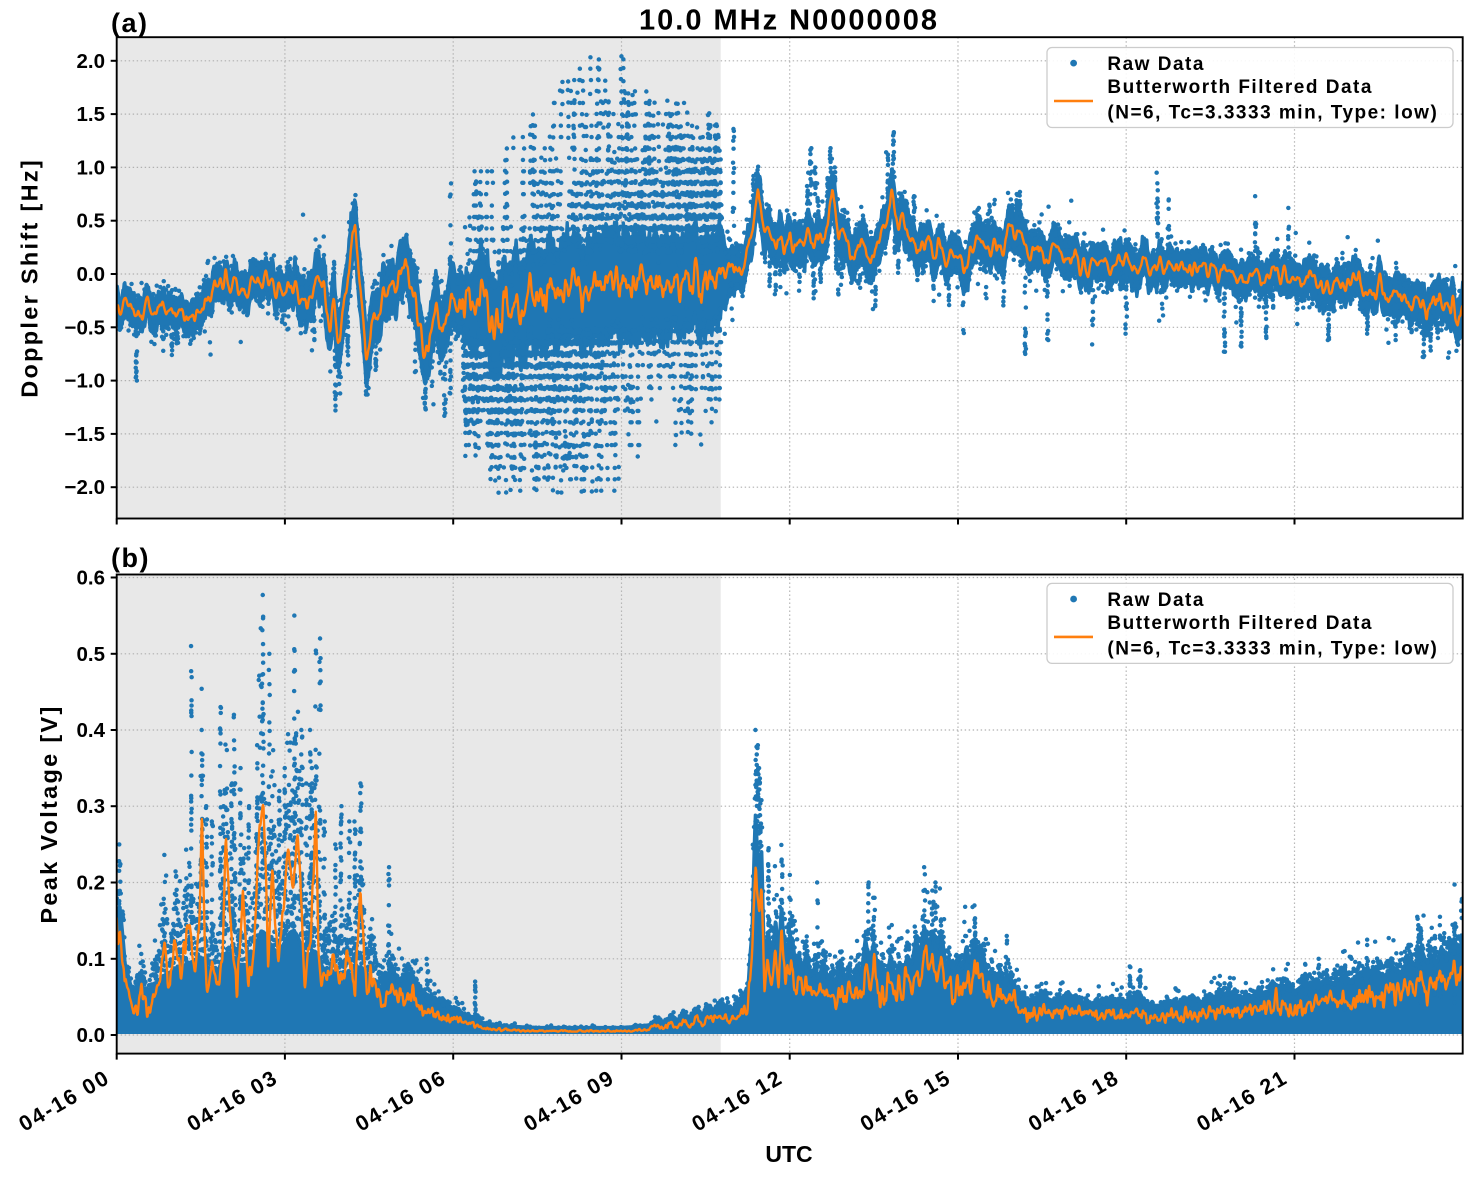 Image resolution: width=1471 pixels, height=1177 pixels. I want to click on svg-text: 10.0 MHz N0000008, so click(789, 21).